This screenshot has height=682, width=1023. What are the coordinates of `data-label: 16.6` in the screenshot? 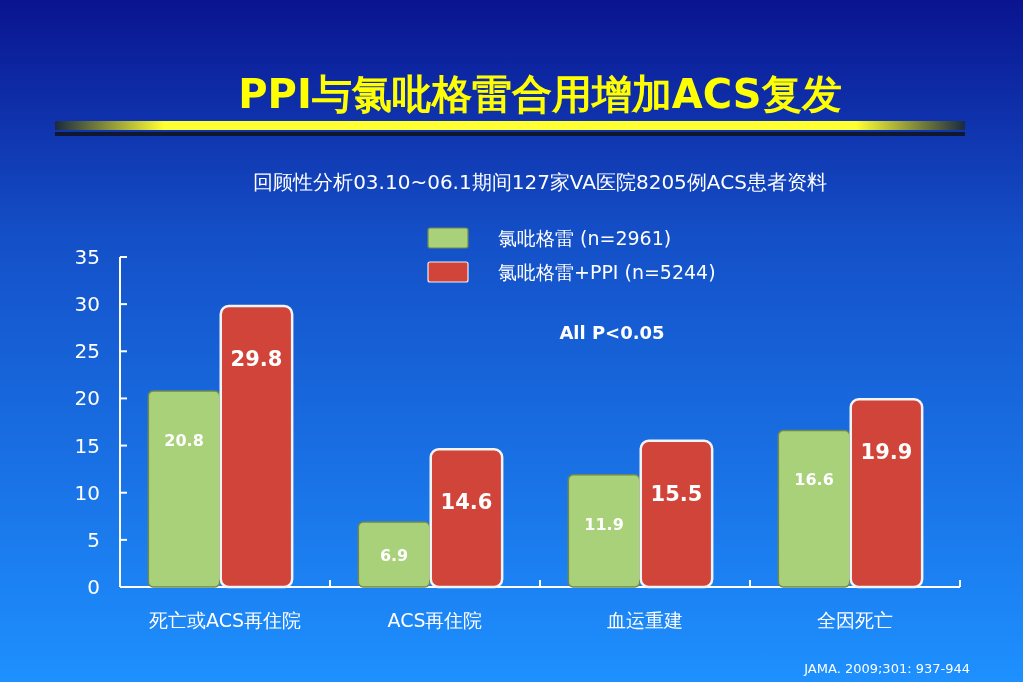 It's located at (814, 480).